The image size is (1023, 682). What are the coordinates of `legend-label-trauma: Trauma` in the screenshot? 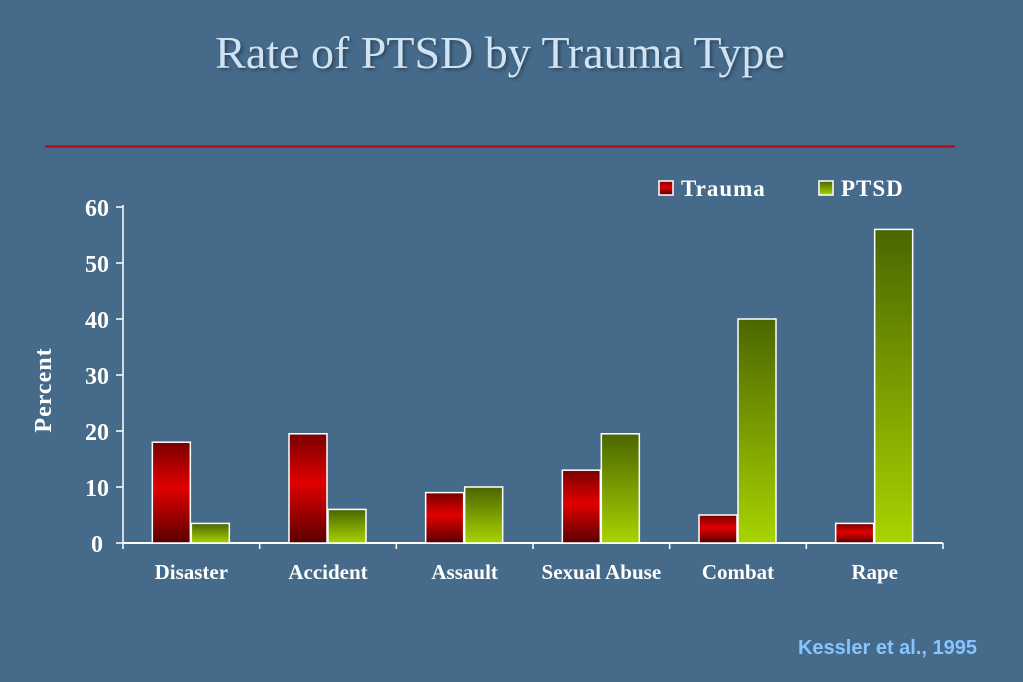 It's located at (723, 188).